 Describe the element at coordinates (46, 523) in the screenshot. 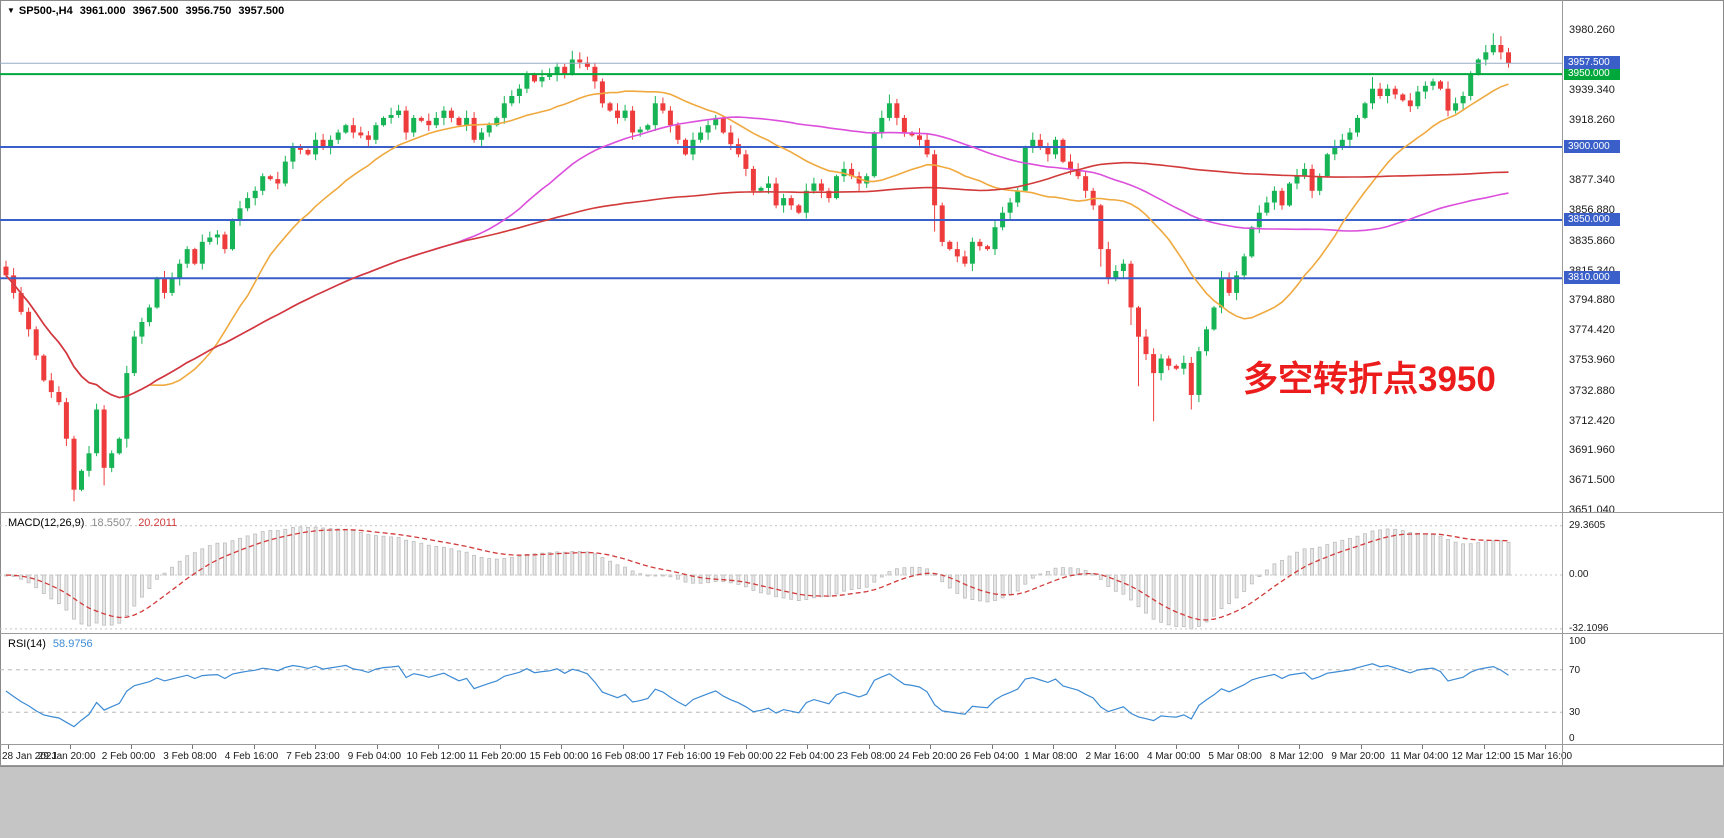

I see `macd-indicator-label: MACD(12,26,9)` at that location.